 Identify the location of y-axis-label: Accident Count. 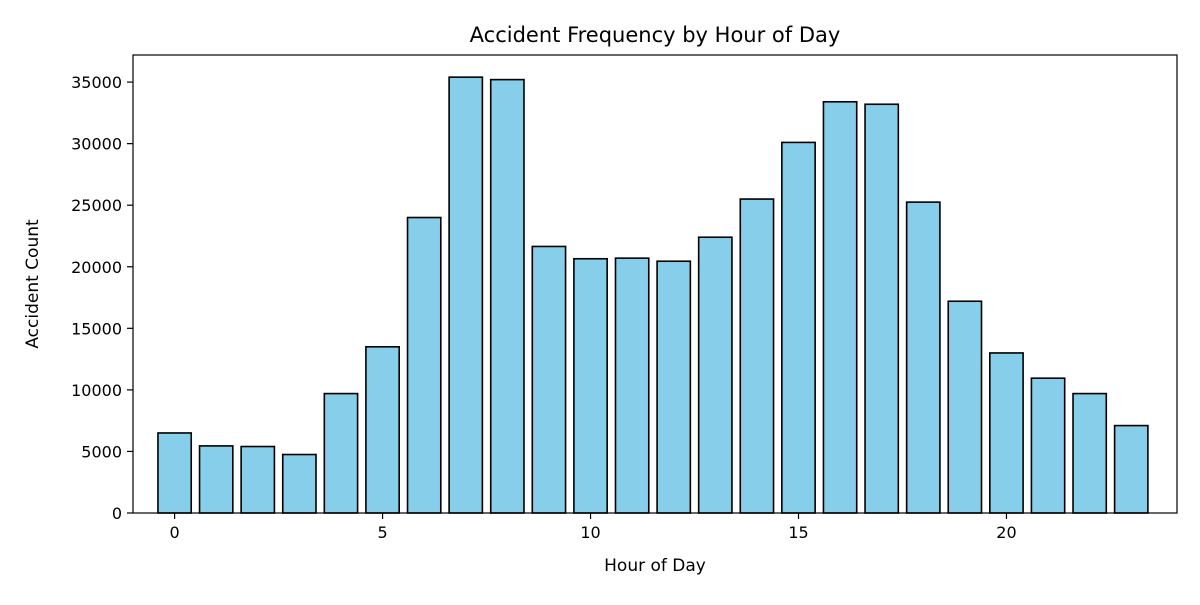
(33, 284).